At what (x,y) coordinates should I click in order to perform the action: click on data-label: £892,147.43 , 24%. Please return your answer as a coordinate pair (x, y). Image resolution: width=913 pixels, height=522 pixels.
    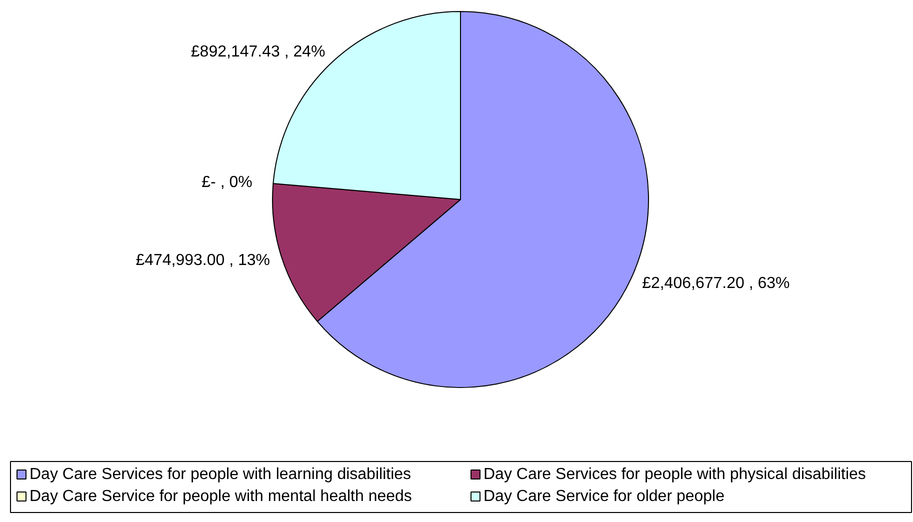
    Looking at the image, I should click on (258, 52).